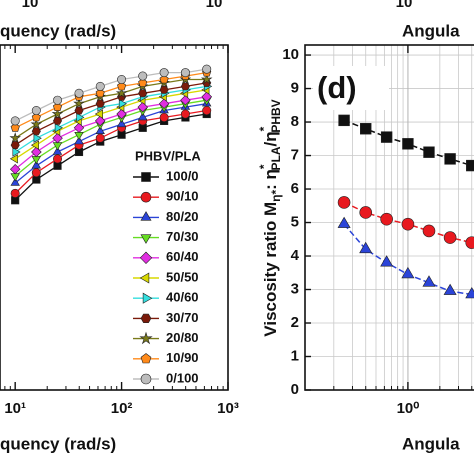 The width and height of the screenshot is (474, 474). I want to click on panel-label-box, so click(351, 88).